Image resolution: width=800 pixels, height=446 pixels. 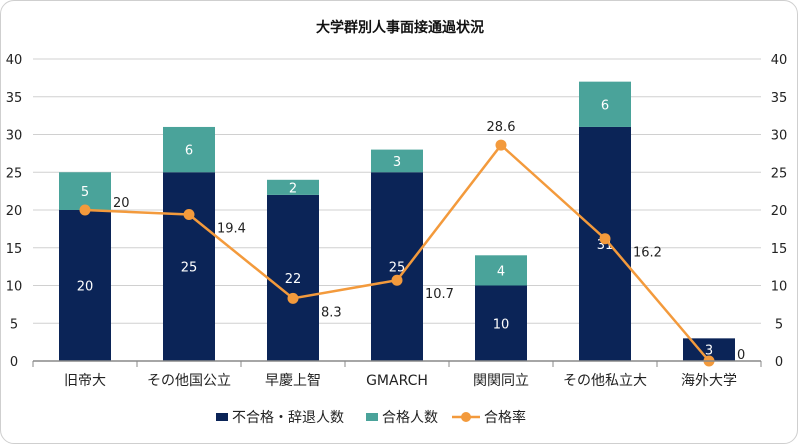 What do you see at coordinates (779, 324) in the screenshot?
I see `y2-tick-label: 5` at bounding box center [779, 324].